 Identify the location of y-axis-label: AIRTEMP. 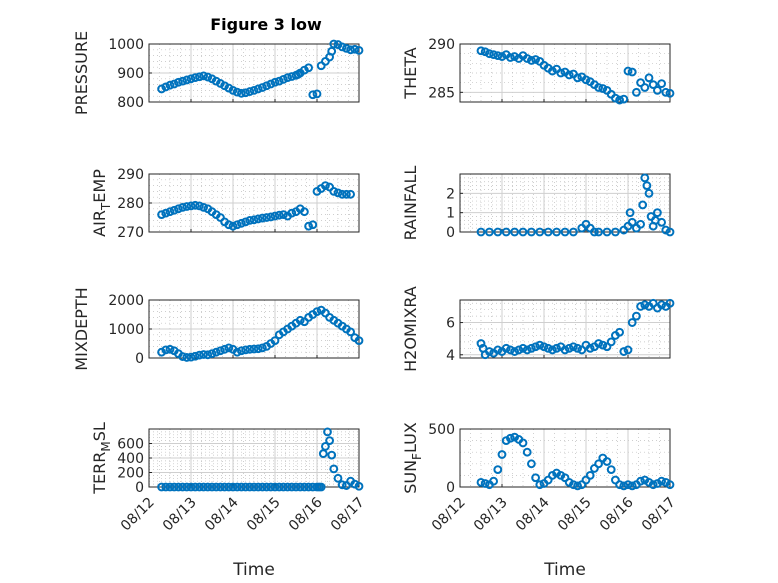
(101, 203).